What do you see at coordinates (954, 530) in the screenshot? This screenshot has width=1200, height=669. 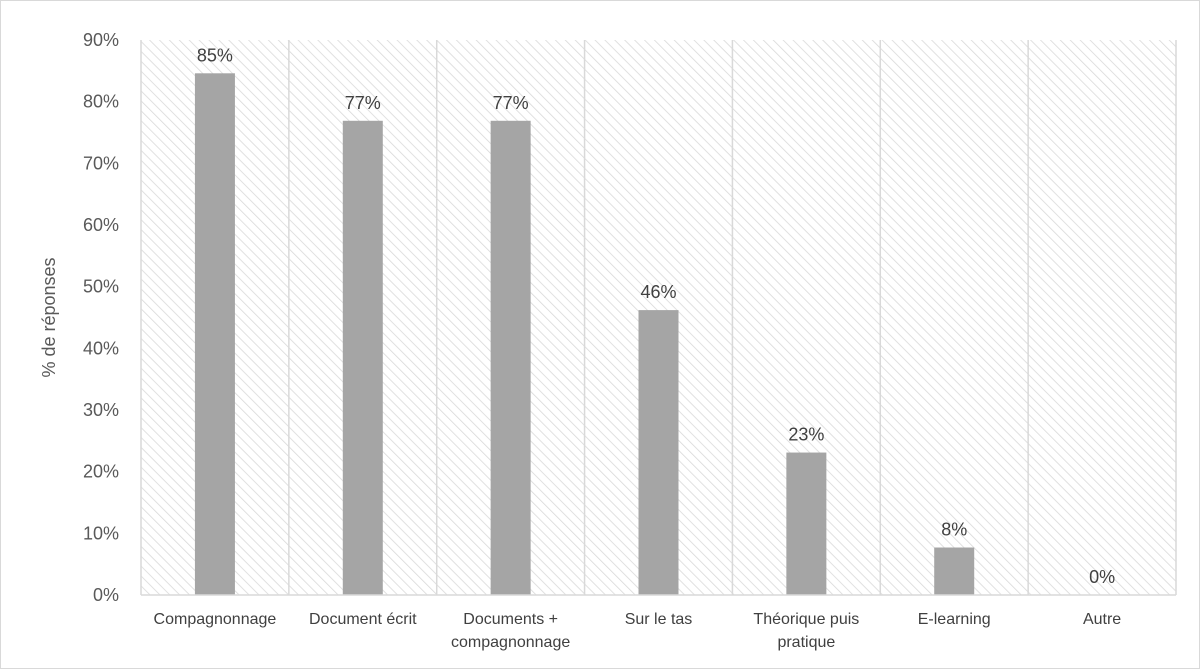 I see `data-label: 8%` at bounding box center [954, 530].